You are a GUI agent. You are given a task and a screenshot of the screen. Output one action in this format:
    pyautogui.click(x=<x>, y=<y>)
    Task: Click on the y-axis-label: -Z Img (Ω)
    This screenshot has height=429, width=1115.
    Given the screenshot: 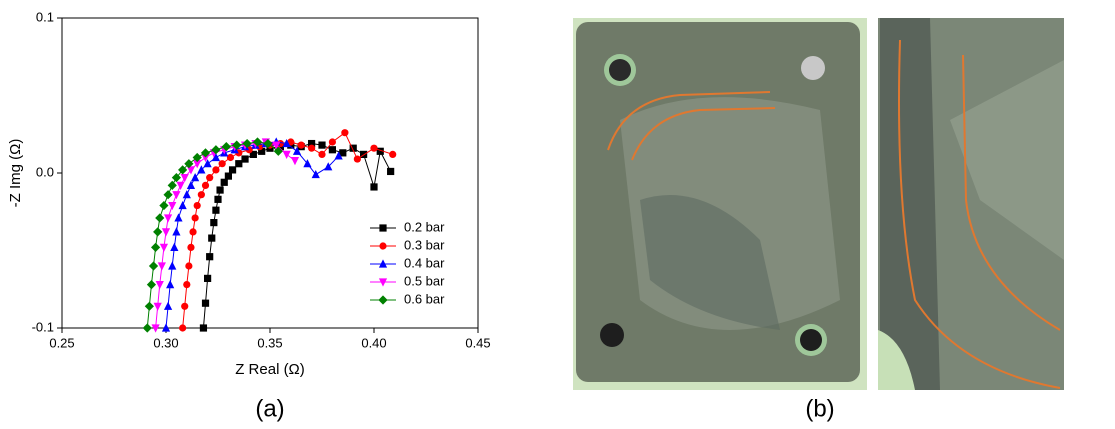 What is the action you would take?
    pyautogui.click(x=15, y=173)
    